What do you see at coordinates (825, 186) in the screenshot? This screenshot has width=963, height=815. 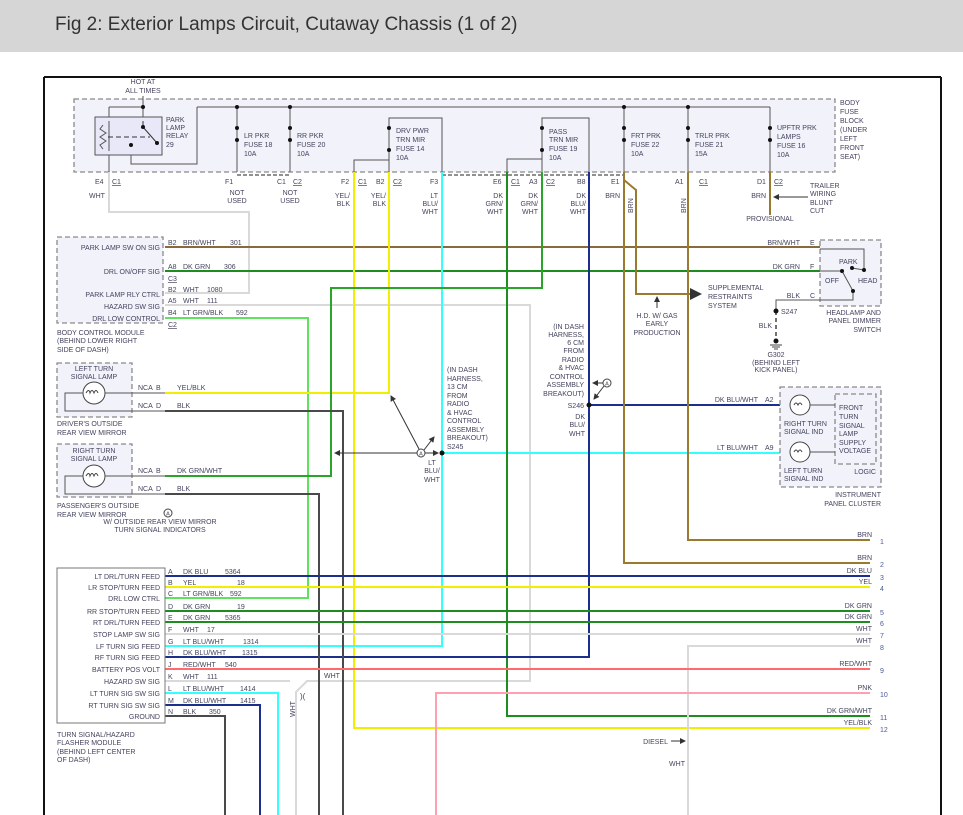 I see `trailer-label: TRAILER` at bounding box center [825, 186].